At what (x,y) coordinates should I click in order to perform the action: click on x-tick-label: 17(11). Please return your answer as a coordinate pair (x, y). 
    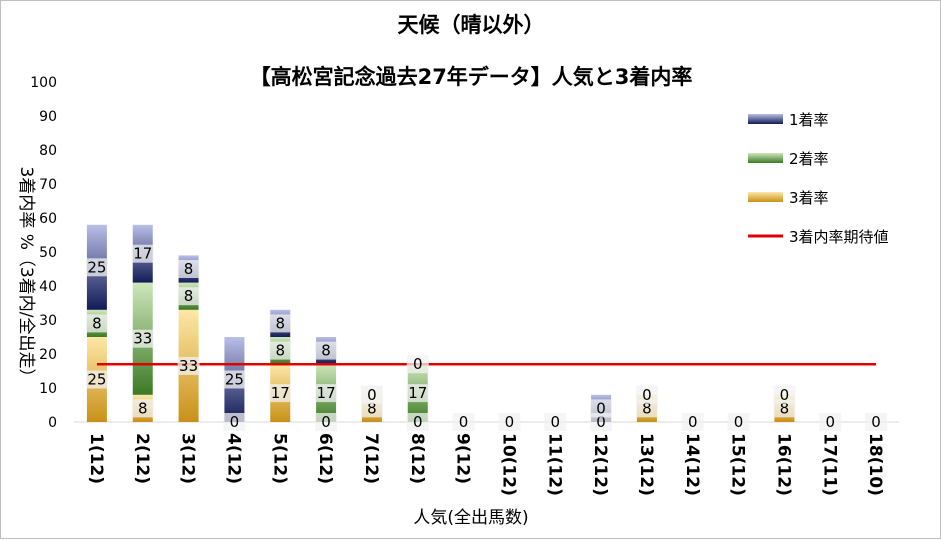
    Looking at the image, I should click on (829, 464).